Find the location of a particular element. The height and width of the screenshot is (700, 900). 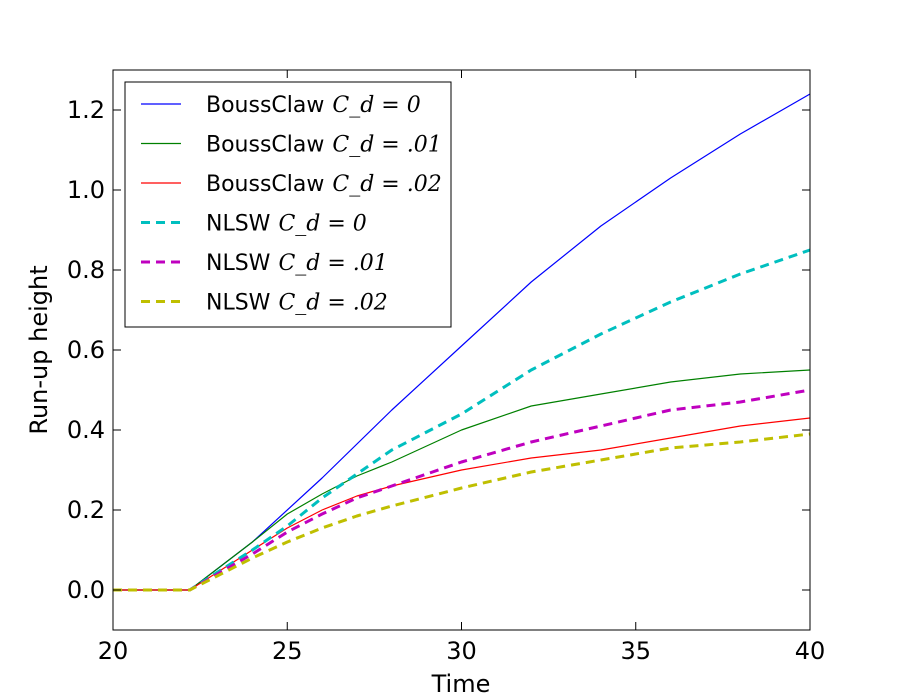

x-tick-label: 20 is located at coordinates (113, 651).